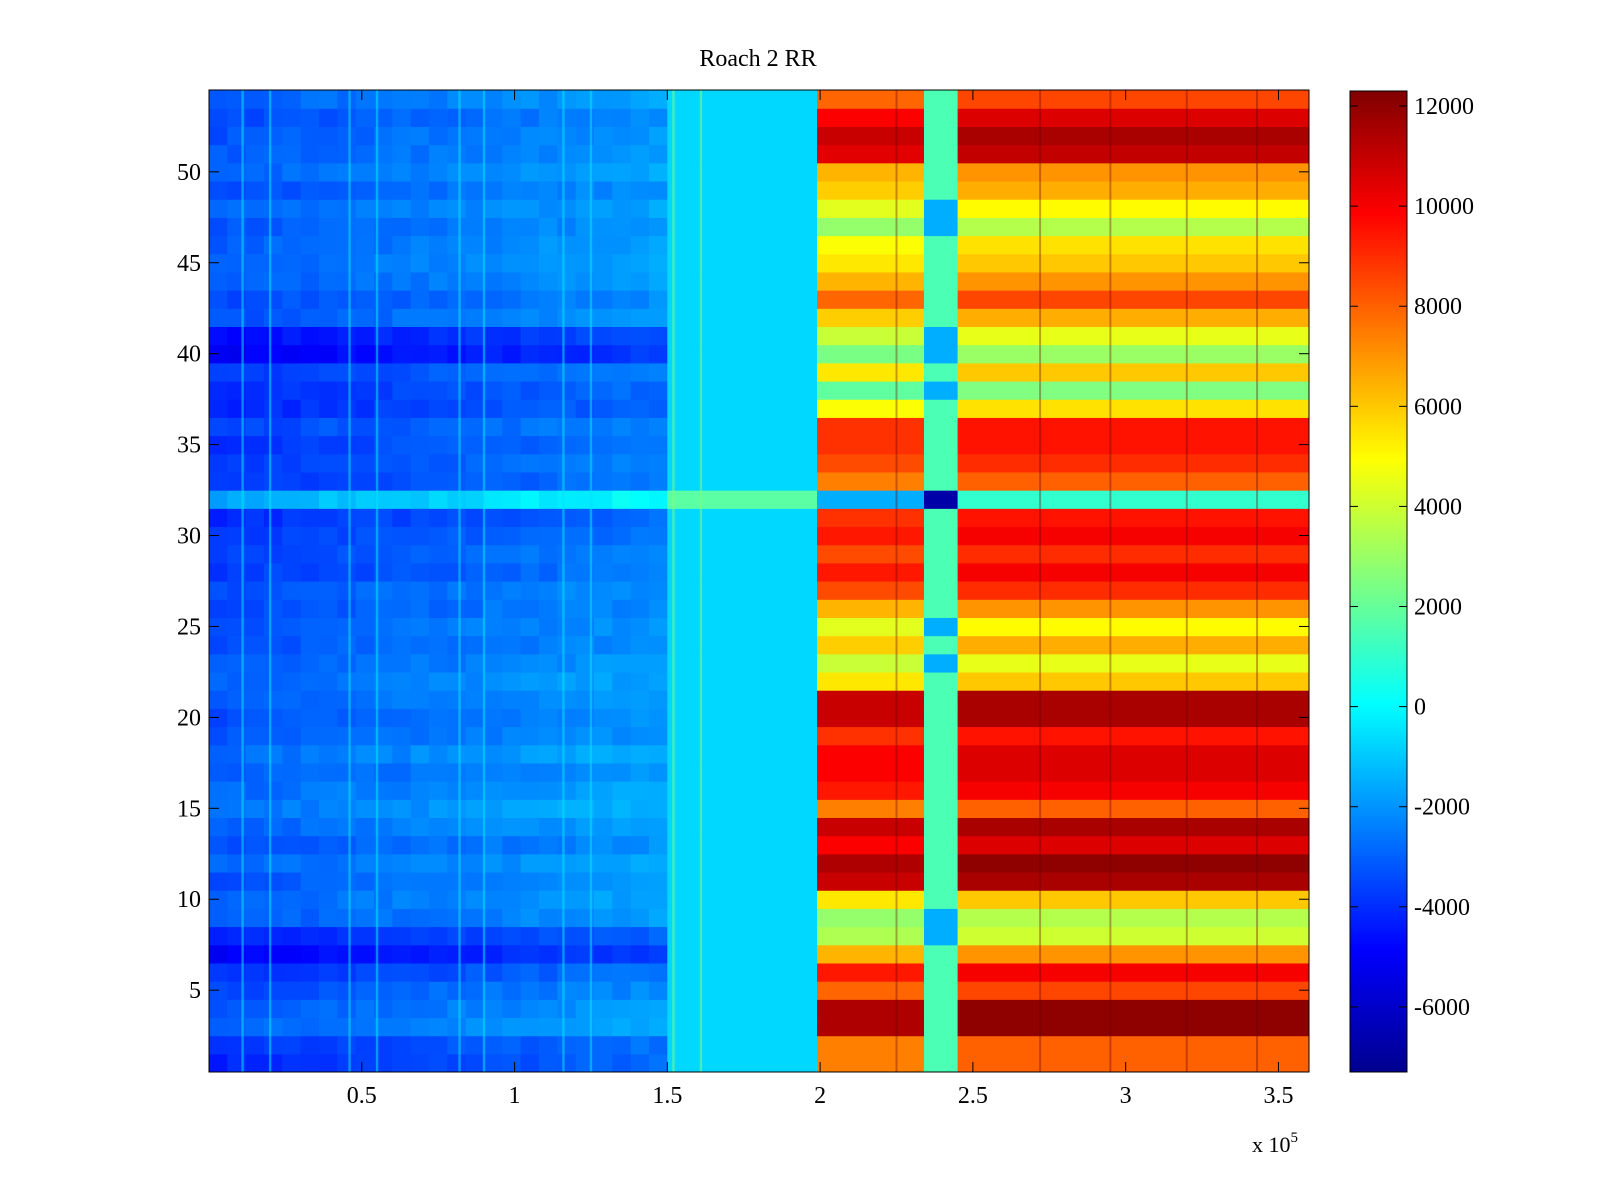 The height and width of the screenshot is (1200, 1600). What do you see at coordinates (438, 936) in the screenshot?
I see `heatmap-cell-r8-s12` at bounding box center [438, 936].